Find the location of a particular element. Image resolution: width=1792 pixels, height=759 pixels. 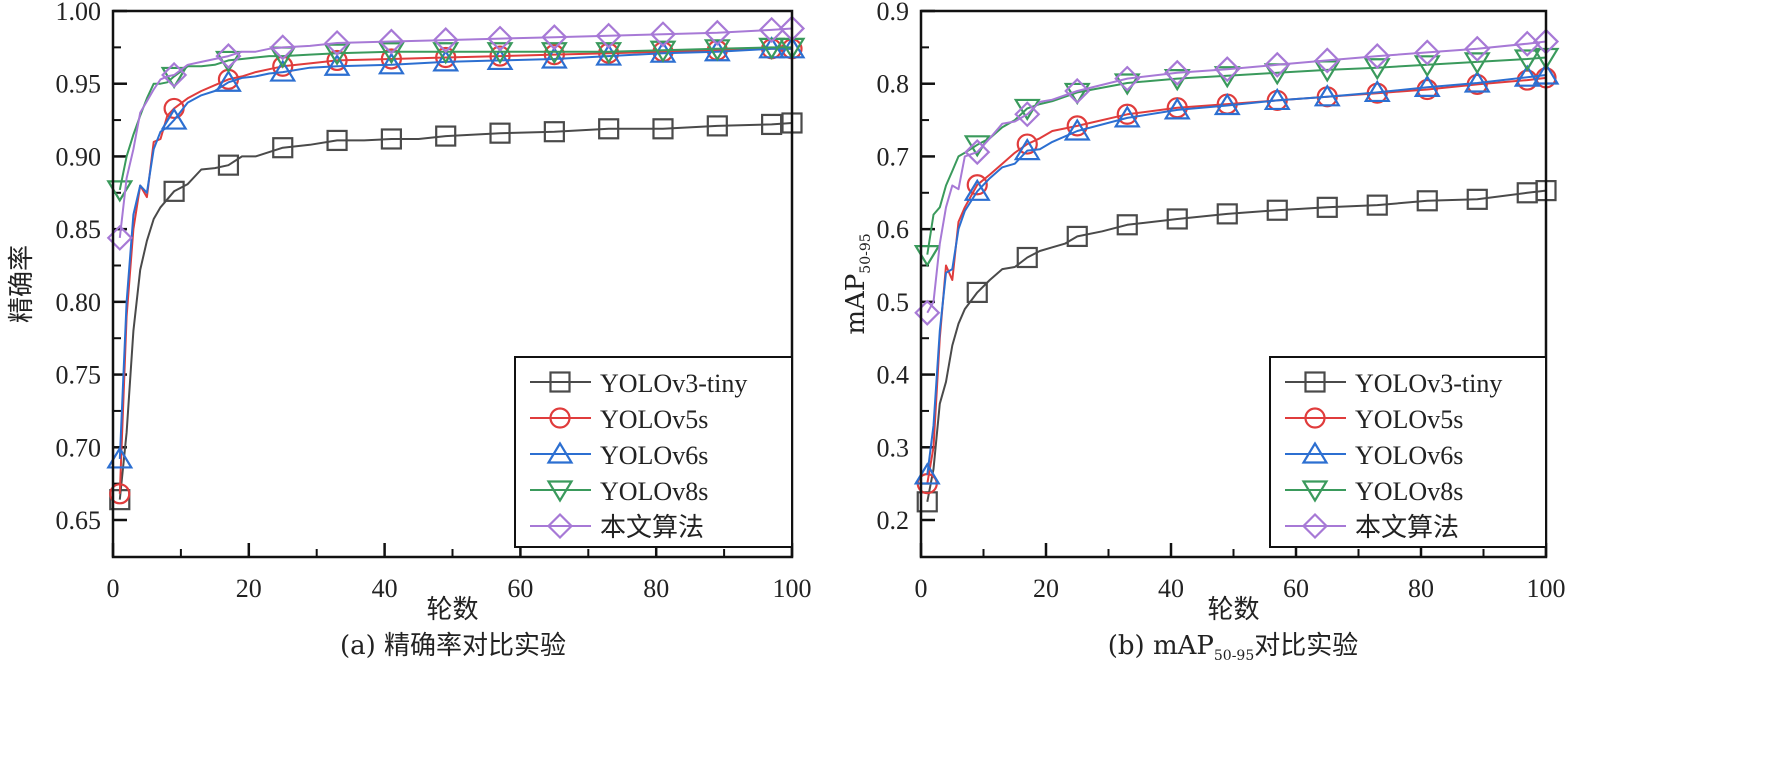

y-tick-label: 0.90 is located at coordinates (79, 156).